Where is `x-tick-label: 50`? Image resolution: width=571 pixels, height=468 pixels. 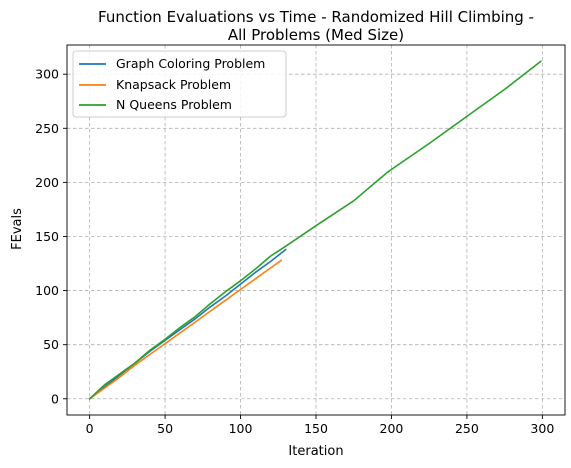
x-tick-label: 50 is located at coordinates (165, 428).